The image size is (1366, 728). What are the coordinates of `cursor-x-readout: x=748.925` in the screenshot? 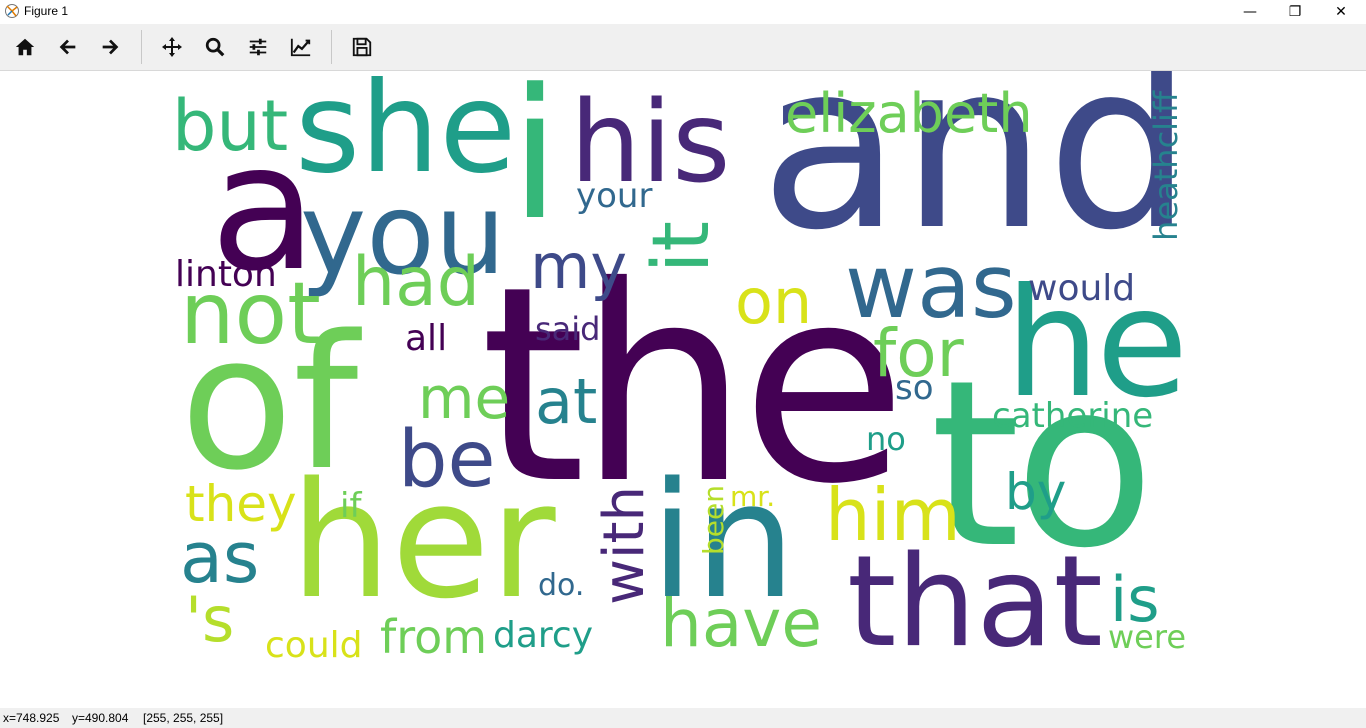 It's located at (31, 718).